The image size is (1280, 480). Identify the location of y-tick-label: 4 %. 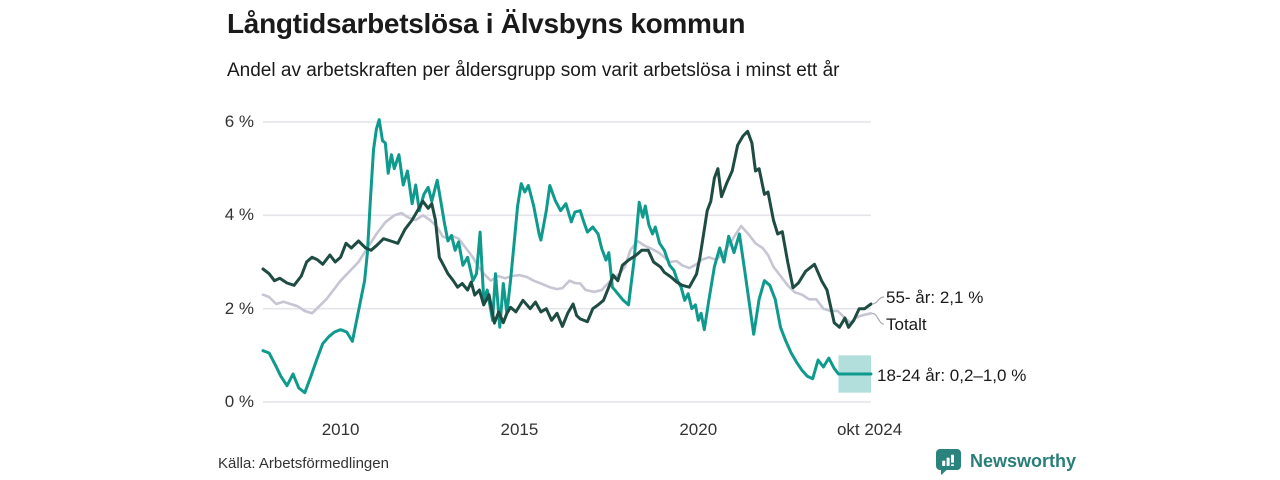
(239, 215).